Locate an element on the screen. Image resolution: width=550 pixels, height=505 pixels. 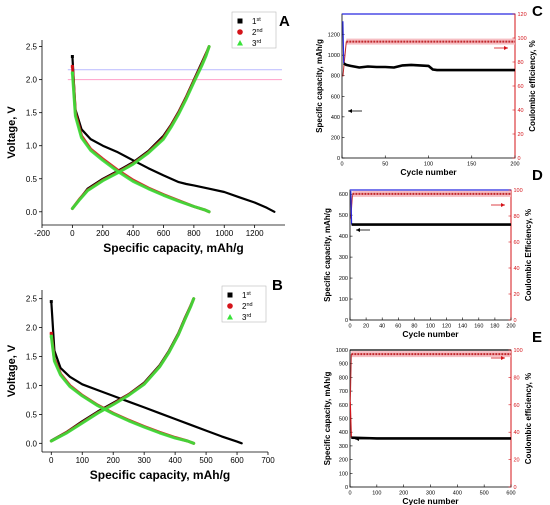
x-axis-title: Specific capacity, mAh/g is located at coordinates (173, 248).